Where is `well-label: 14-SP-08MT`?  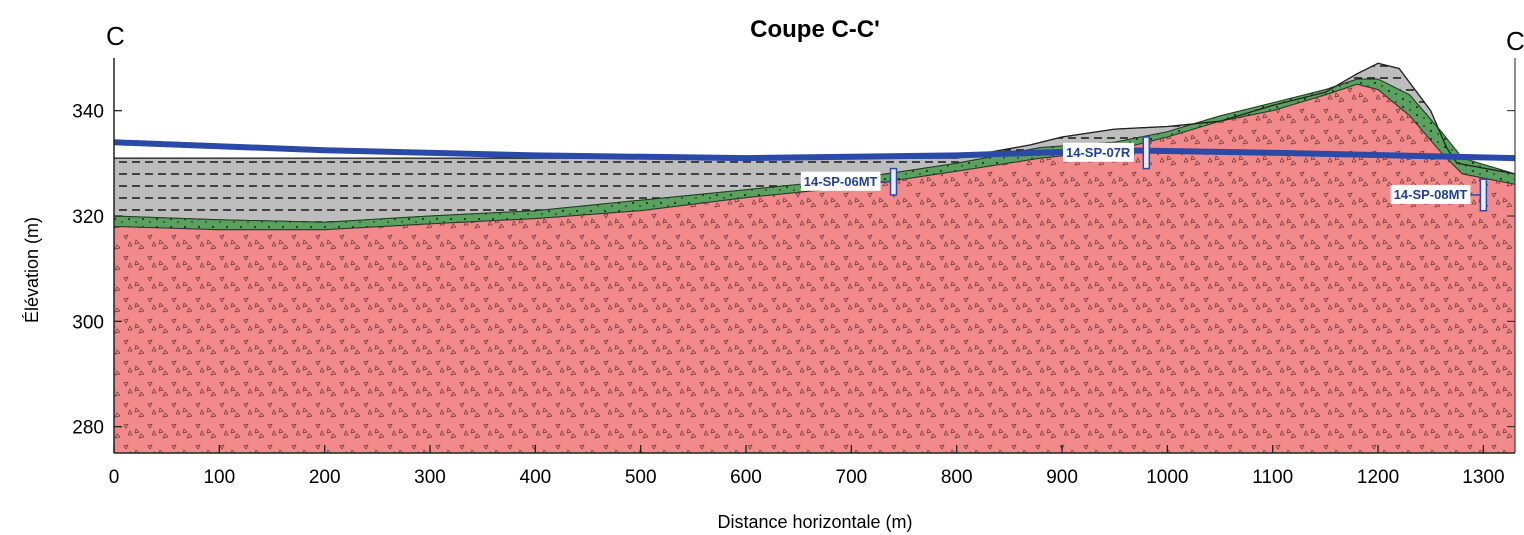
well-label: 14-SP-08MT is located at coordinates (1431, 194).